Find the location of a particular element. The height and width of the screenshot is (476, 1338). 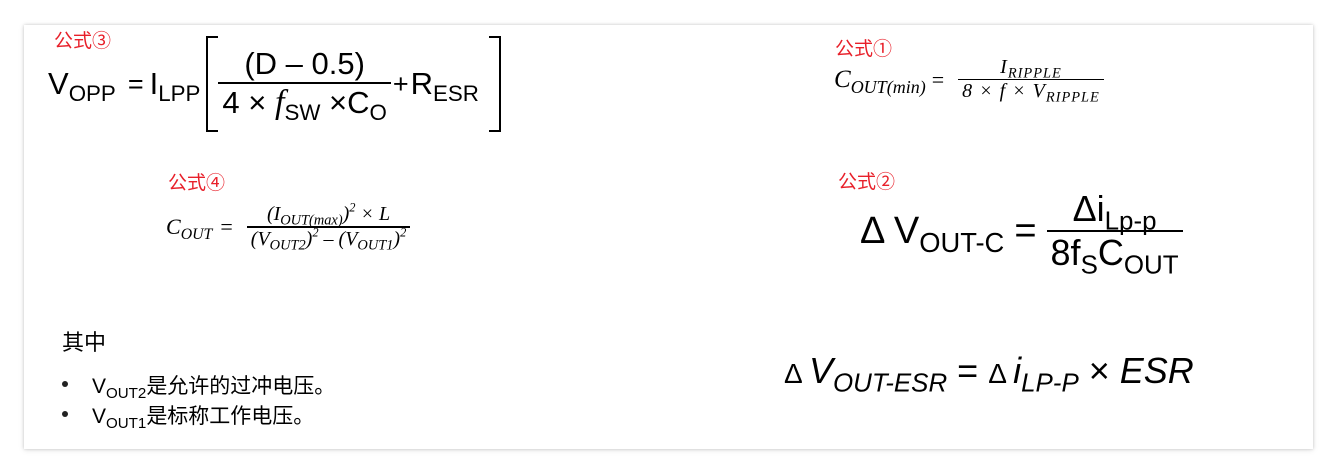

formula3: VOPP = ILPP (D – 0.5) 4 × fSW ×CO + RESR is located at coordinates (274, 84).